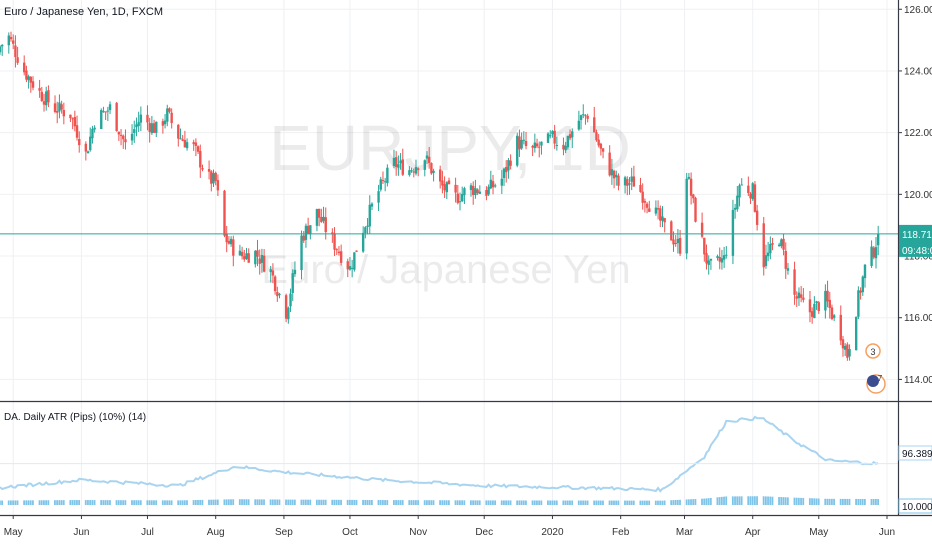 The width and height of the screenshot is (932, 555). I want to click on time-tick-label: Nov, so click(418, 532).